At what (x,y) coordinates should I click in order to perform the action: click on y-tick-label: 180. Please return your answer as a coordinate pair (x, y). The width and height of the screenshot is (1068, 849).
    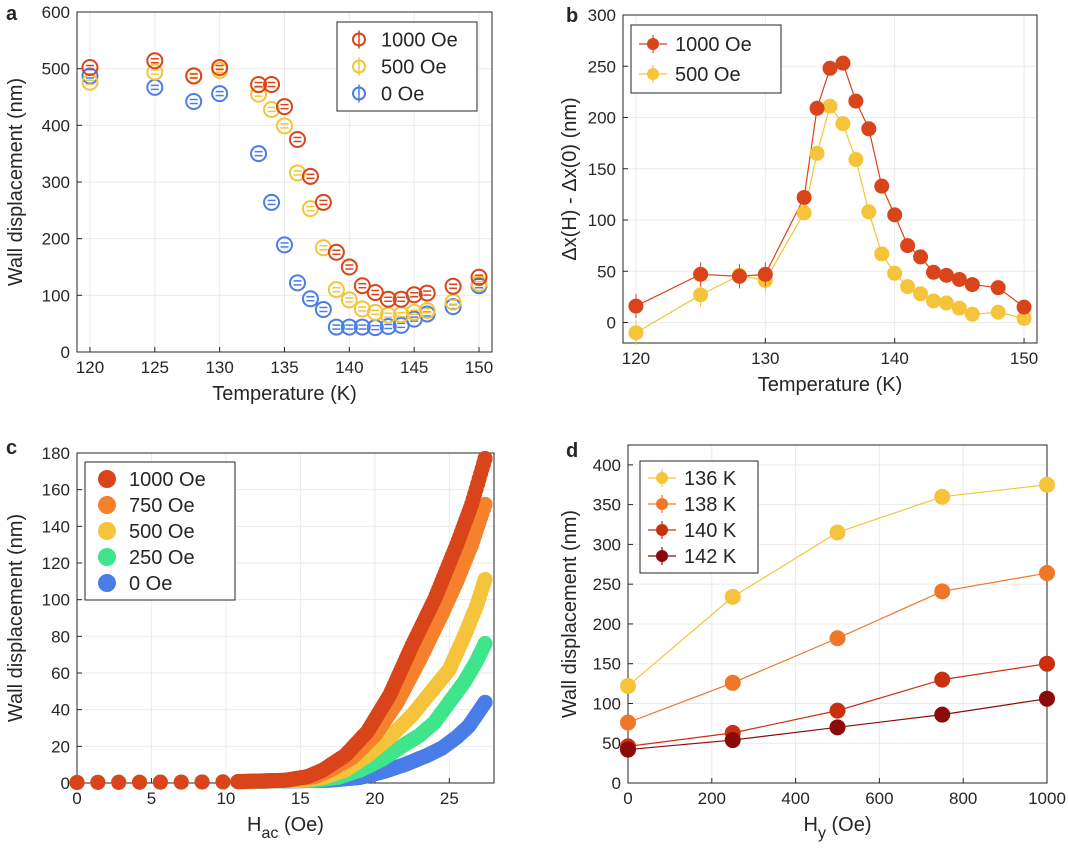
    Looking at the image, I should click on (56, 453).